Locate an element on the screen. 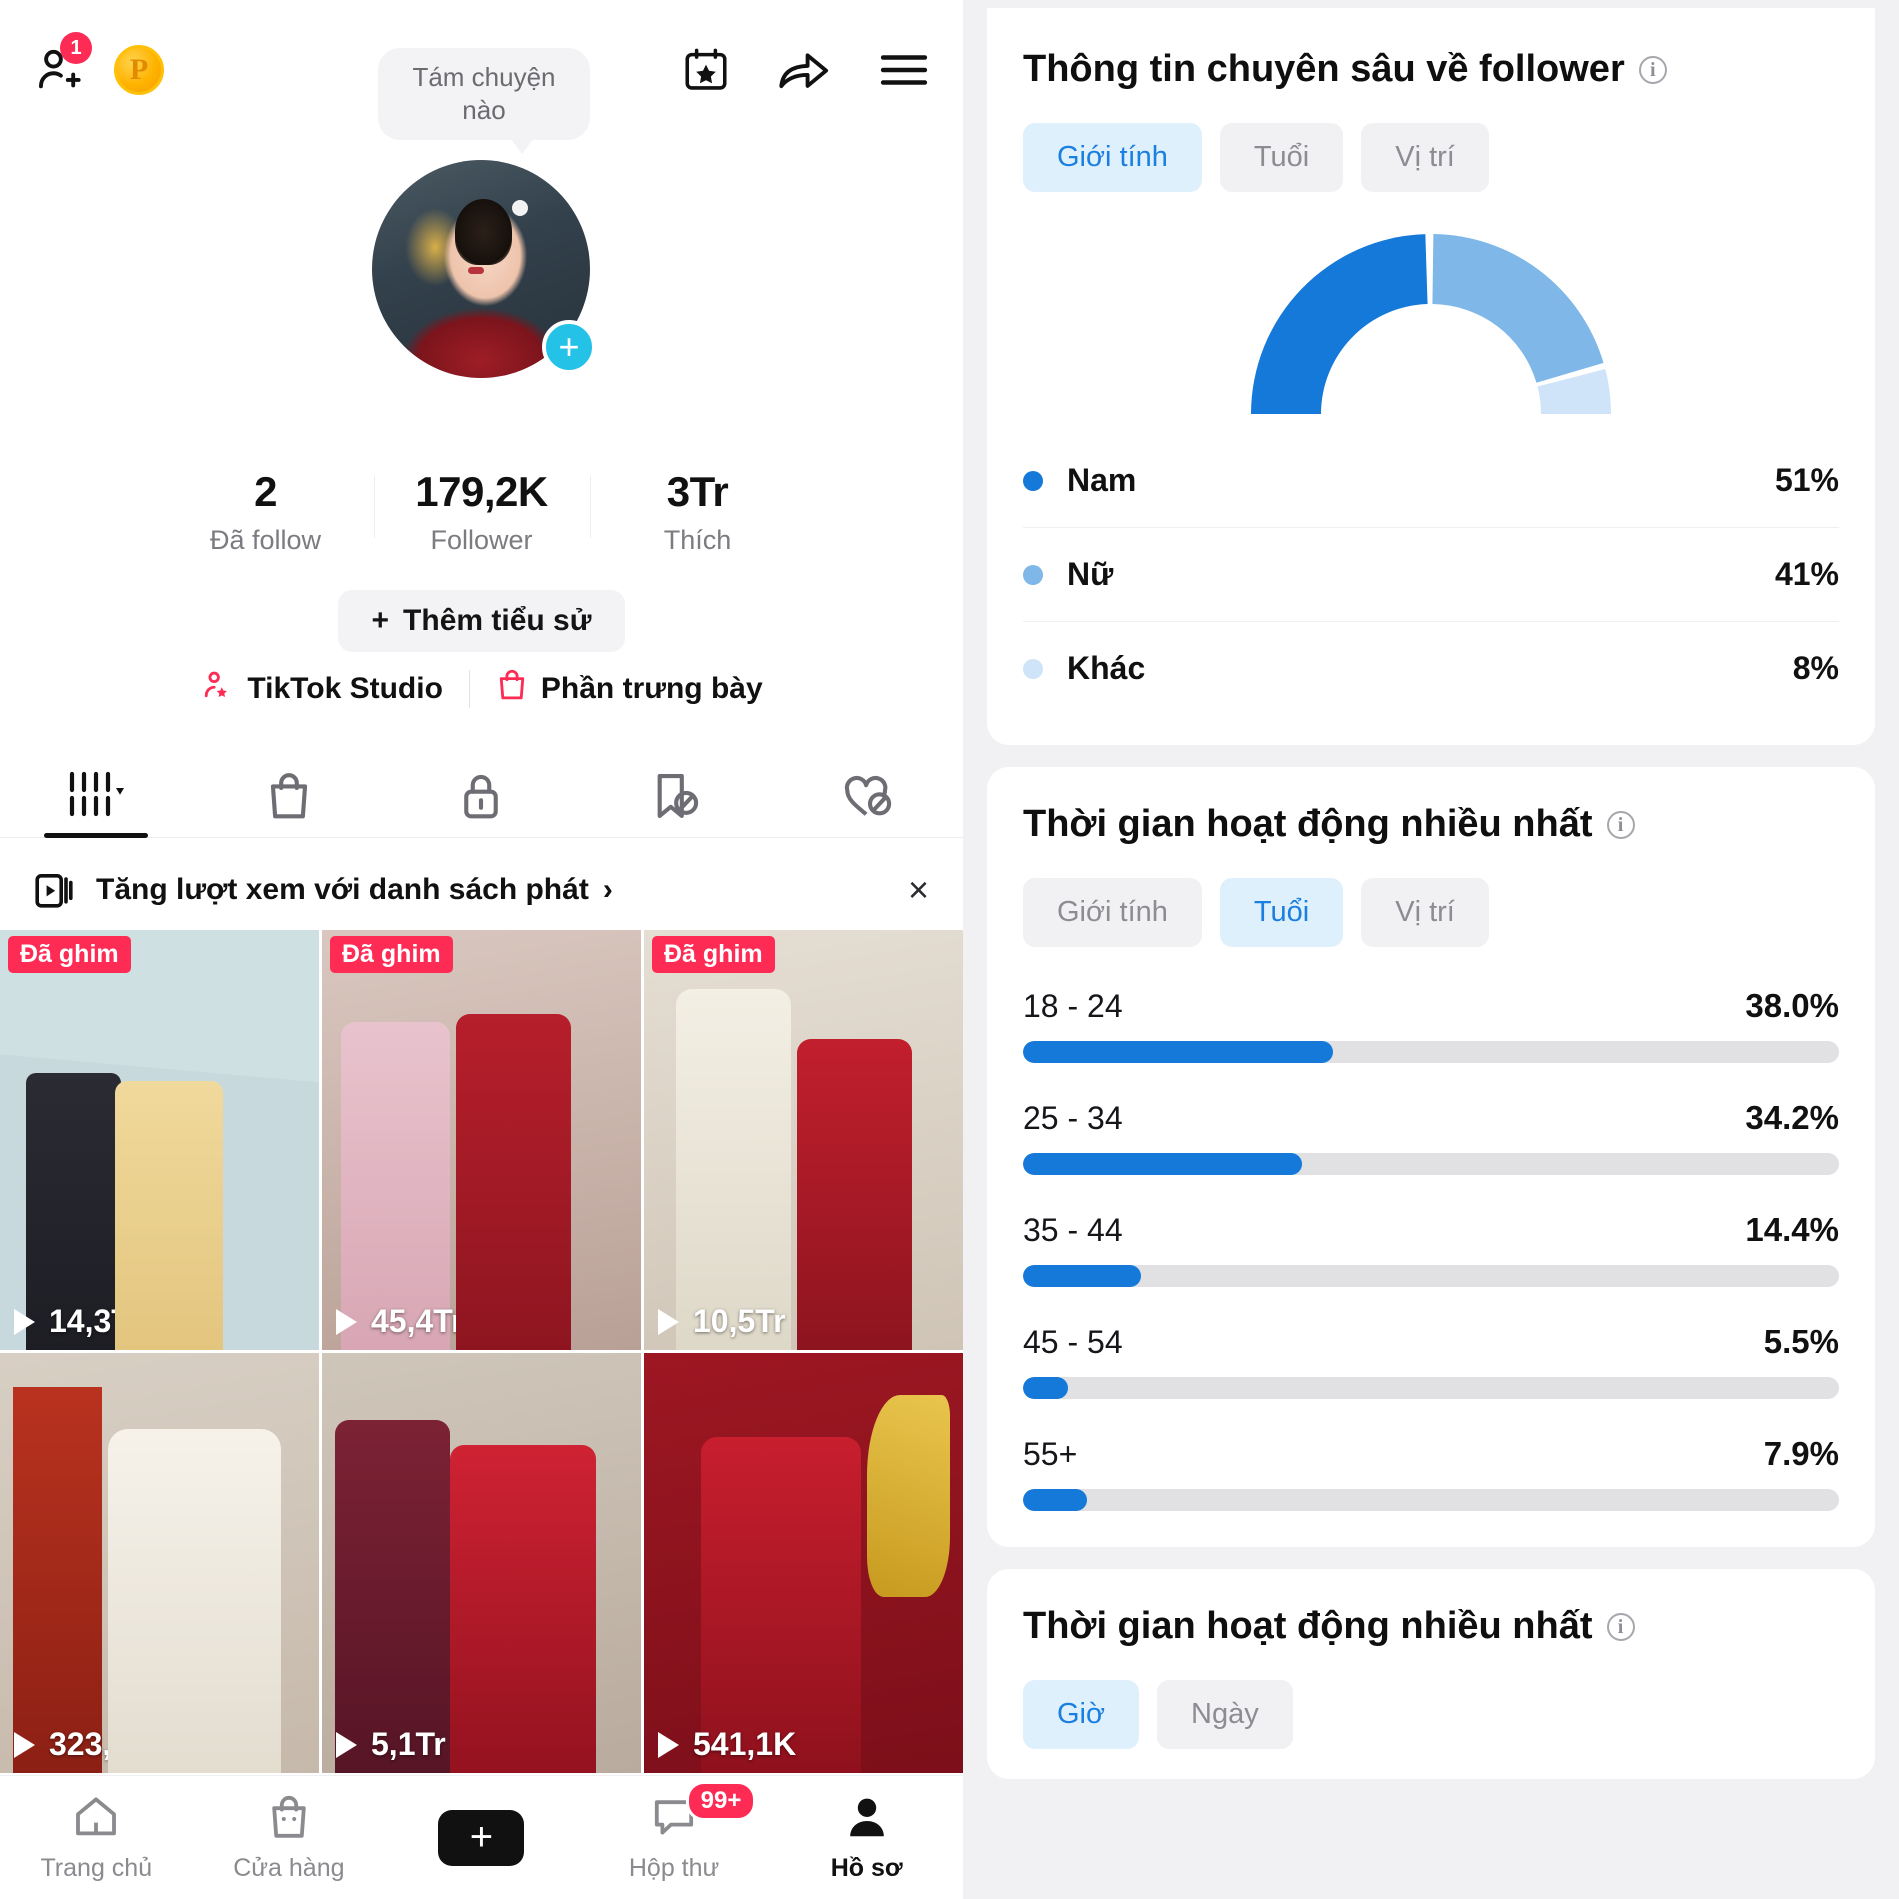 This screenshot has width=1899, height=1899. create-plus-icon: + is located at coordinates (481, 1837).